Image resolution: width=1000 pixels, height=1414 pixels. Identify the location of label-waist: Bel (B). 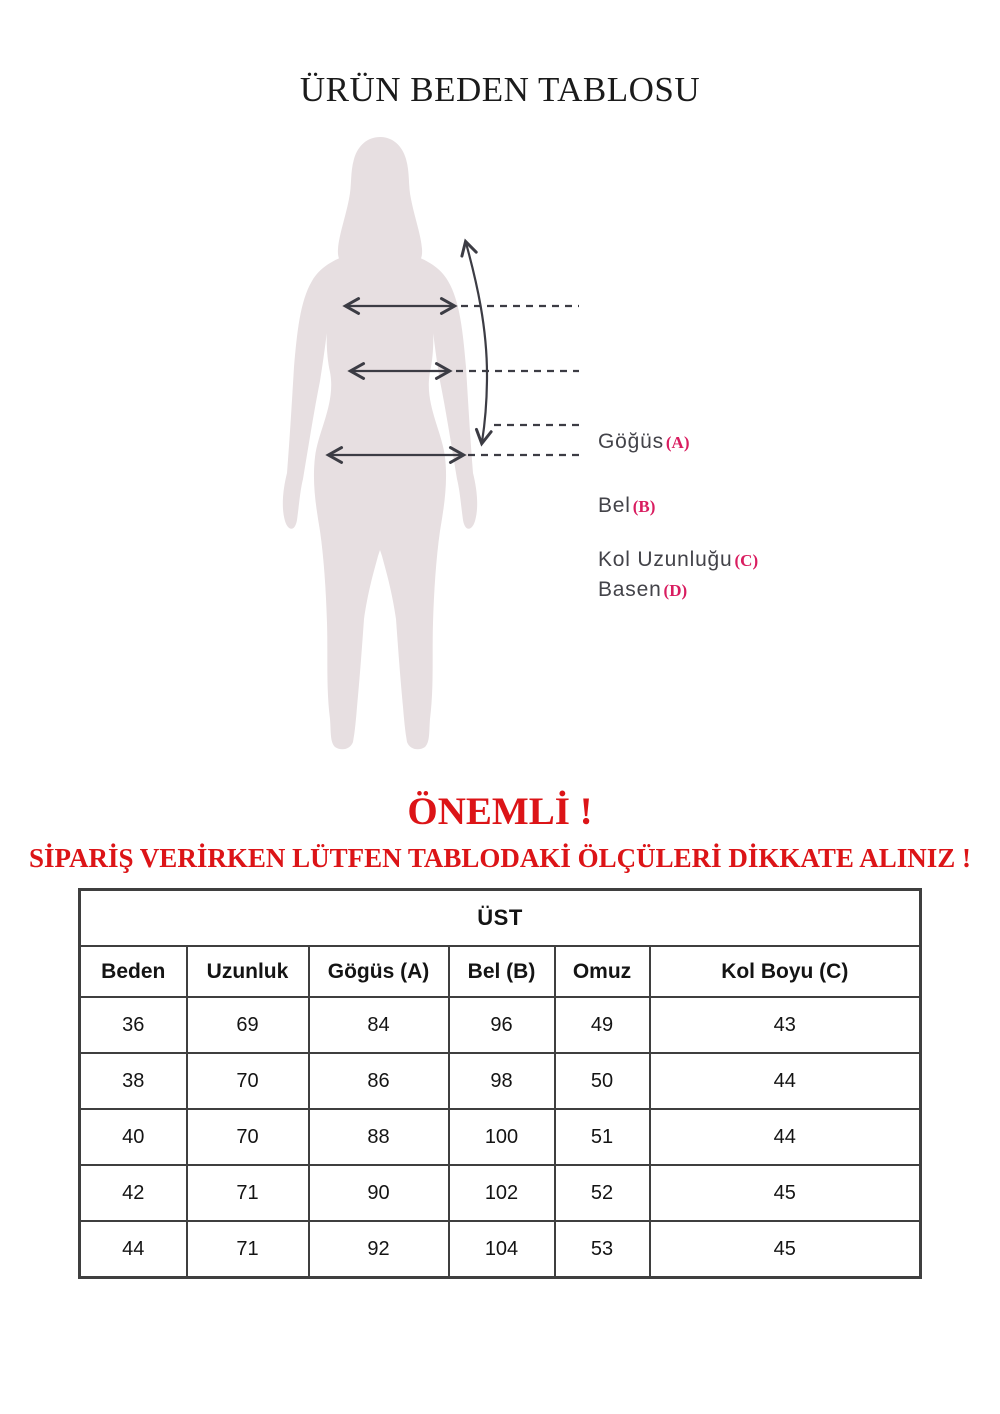
(626, 506).